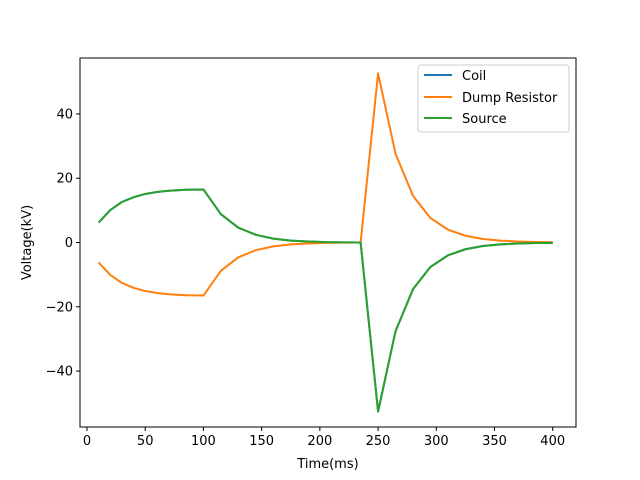 The image size is (640, 480). What do you see at coordinates (261, 441) in the screenshot?
I see `x-tick-label: 150` at bounding box center [261, 441].